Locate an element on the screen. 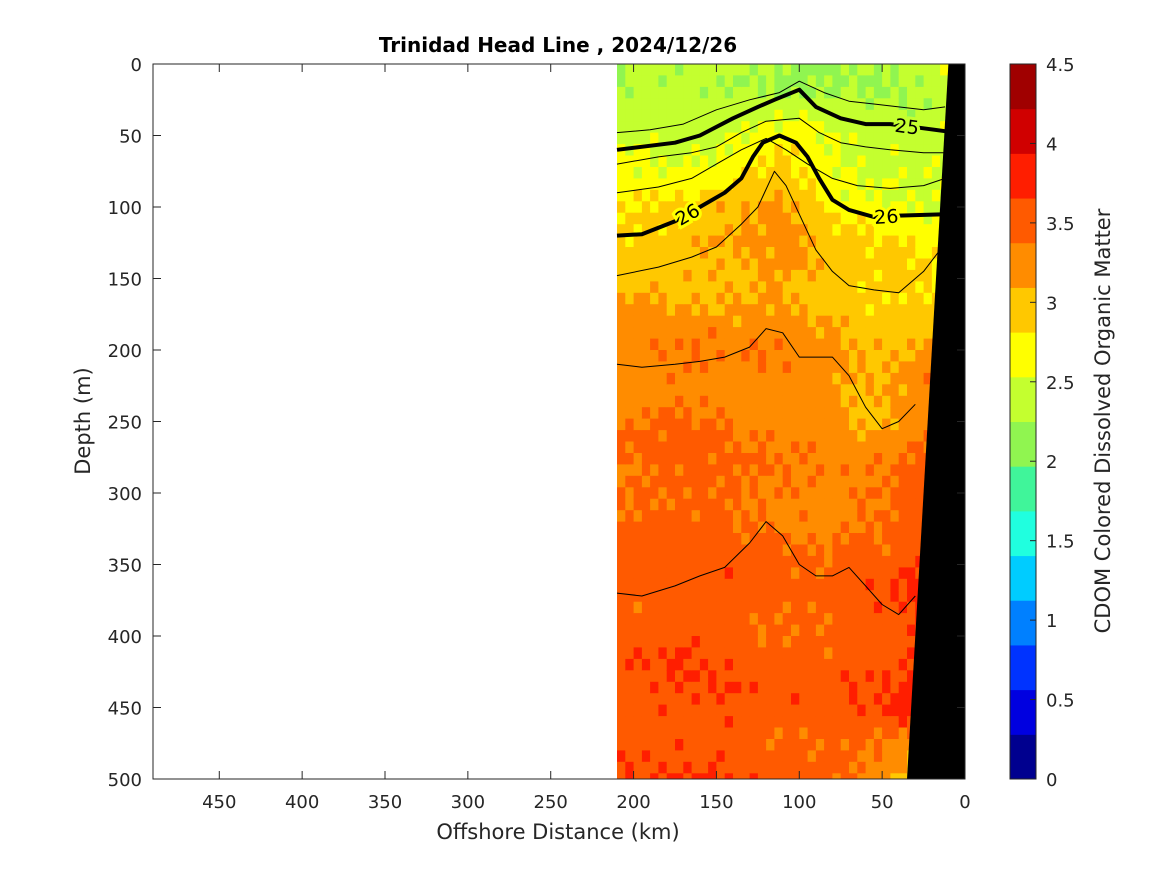  colorbar-tick-label: 3 is located at coordinates (1051, 303).